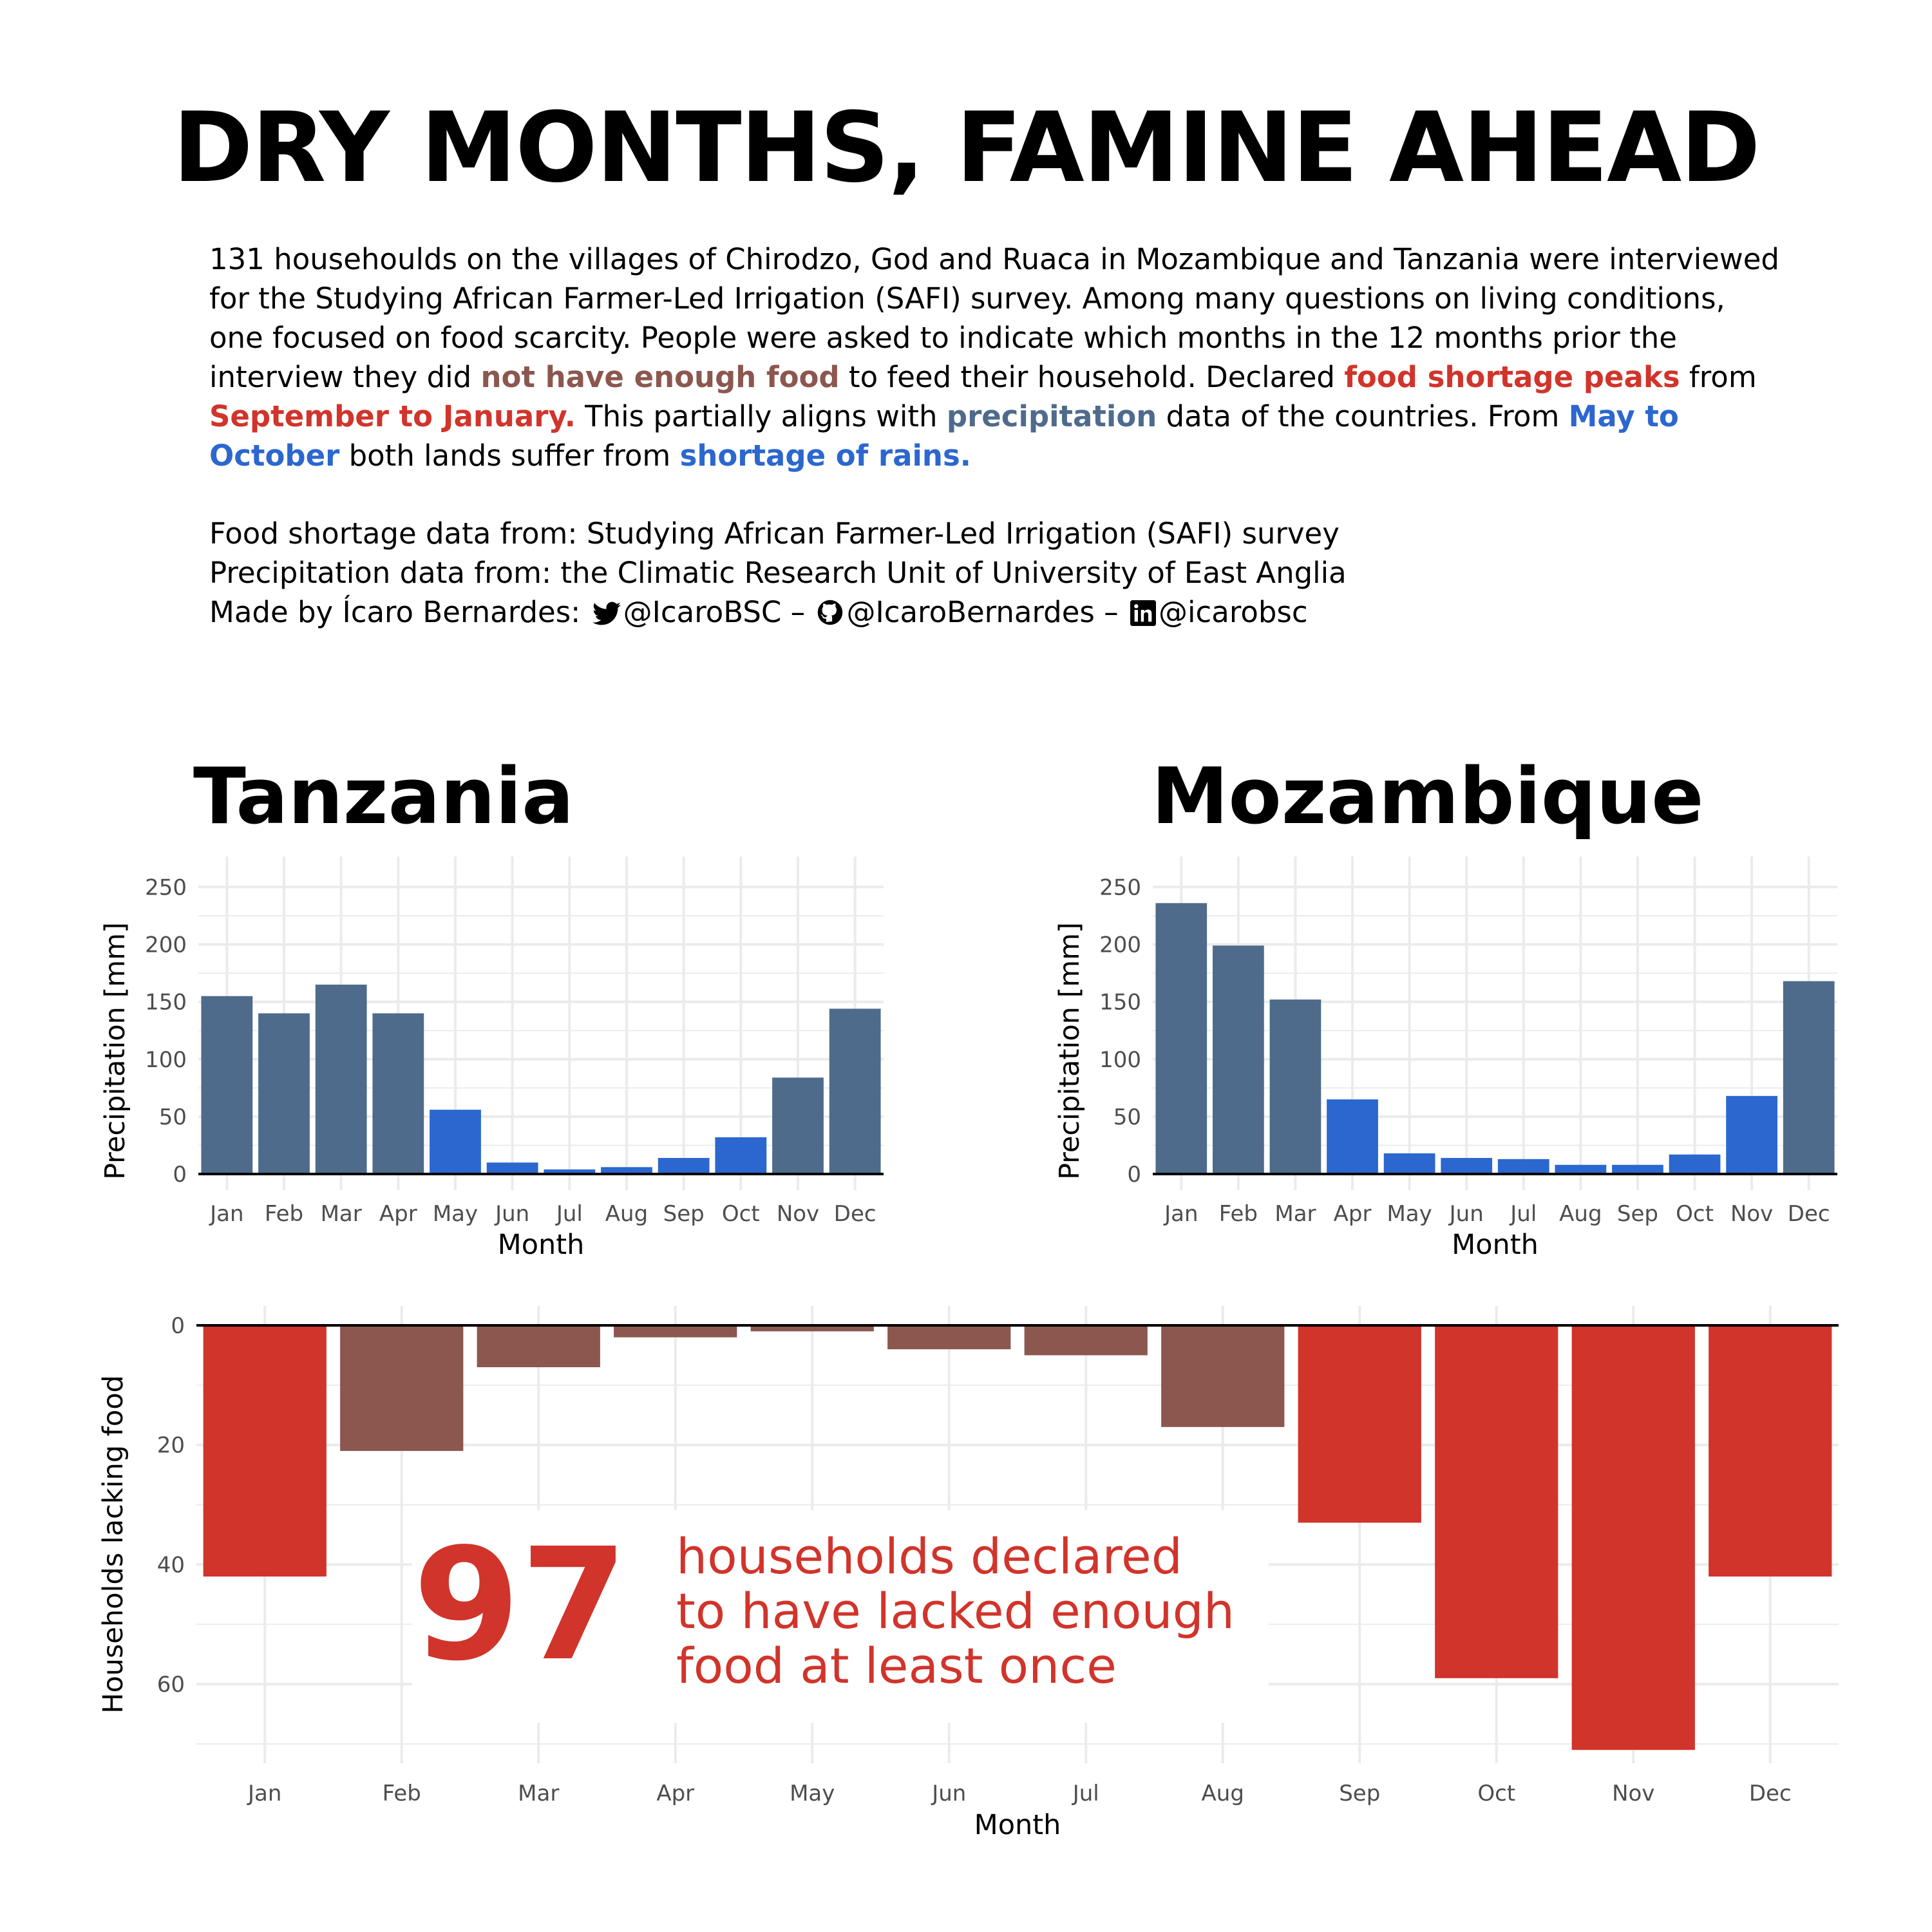 The height and width of the screenshot is (1932, 1932). I want to click on desc-highlight-precipitation: precipitation, so click(1051, 416).